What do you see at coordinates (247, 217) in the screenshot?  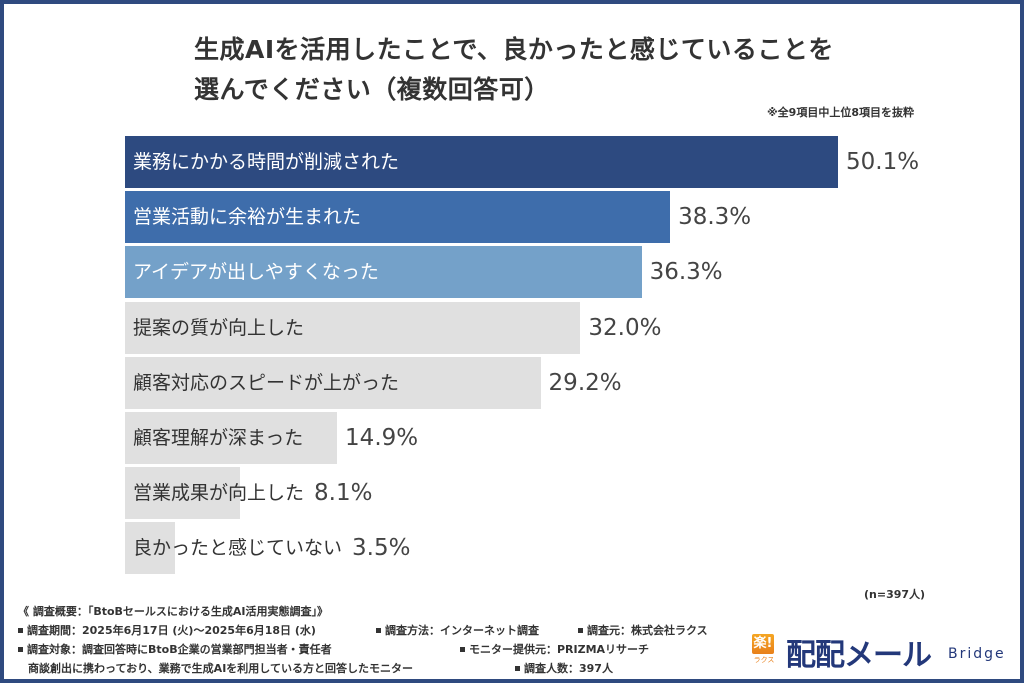 I see `bar-label-2: 営業活動に余裕が生まれた` at bounding box center [247, 217].